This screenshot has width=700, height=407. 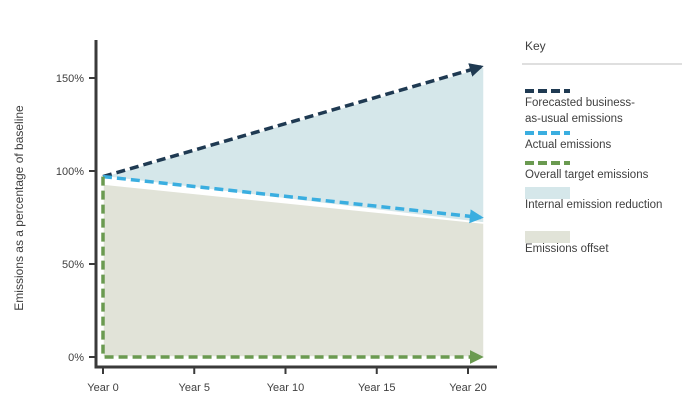 I want to click on legend-label: Emissions offset, so click(x=567, y=249).